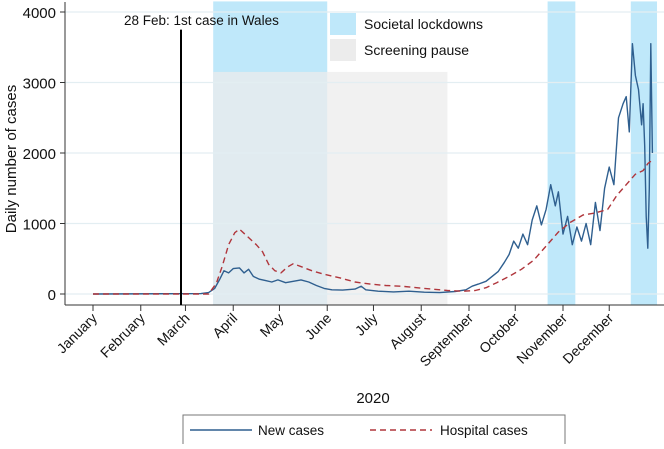 Image resolution: width=664 pixels, height=449 pixels. I want to click on annotation-label: 28 Feb: 1st case in Wales, so click(201, 20).